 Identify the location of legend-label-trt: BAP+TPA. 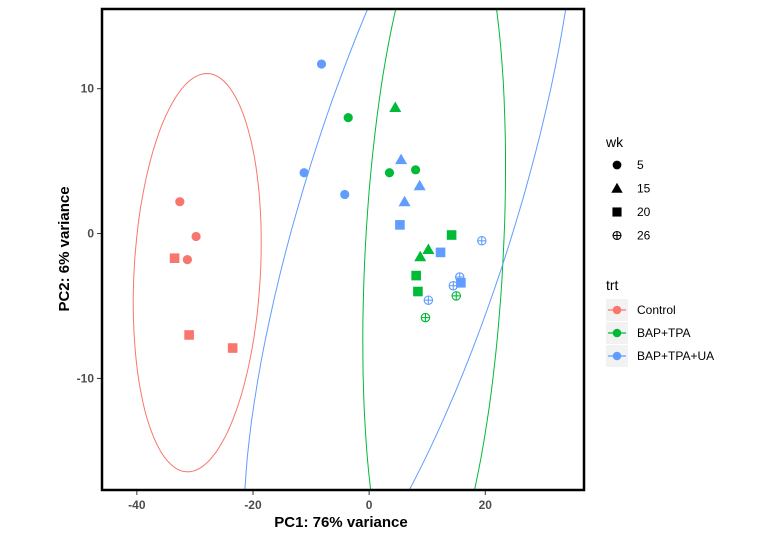
(663, 333).